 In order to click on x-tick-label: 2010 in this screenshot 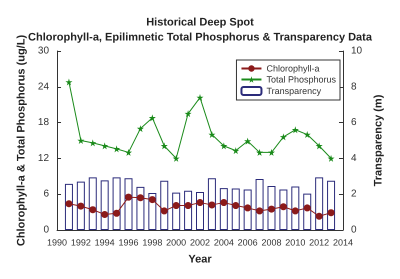, I will do `click(295, 243)`.